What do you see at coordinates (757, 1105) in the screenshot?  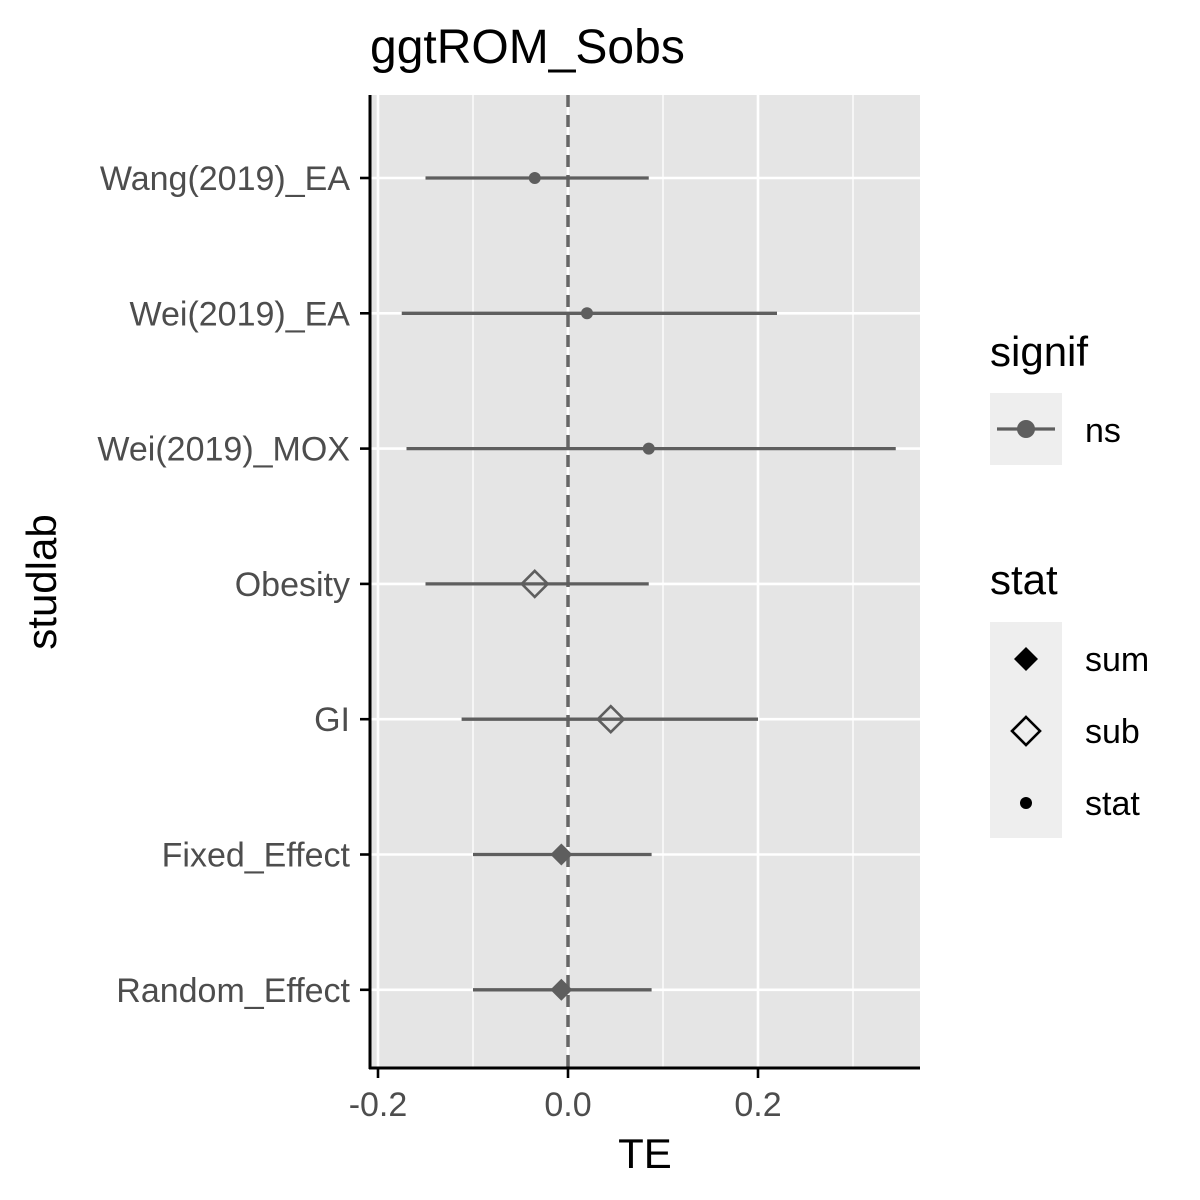 I see `x-tick-label-2: 0.2` at bounding box center [757, 1105].